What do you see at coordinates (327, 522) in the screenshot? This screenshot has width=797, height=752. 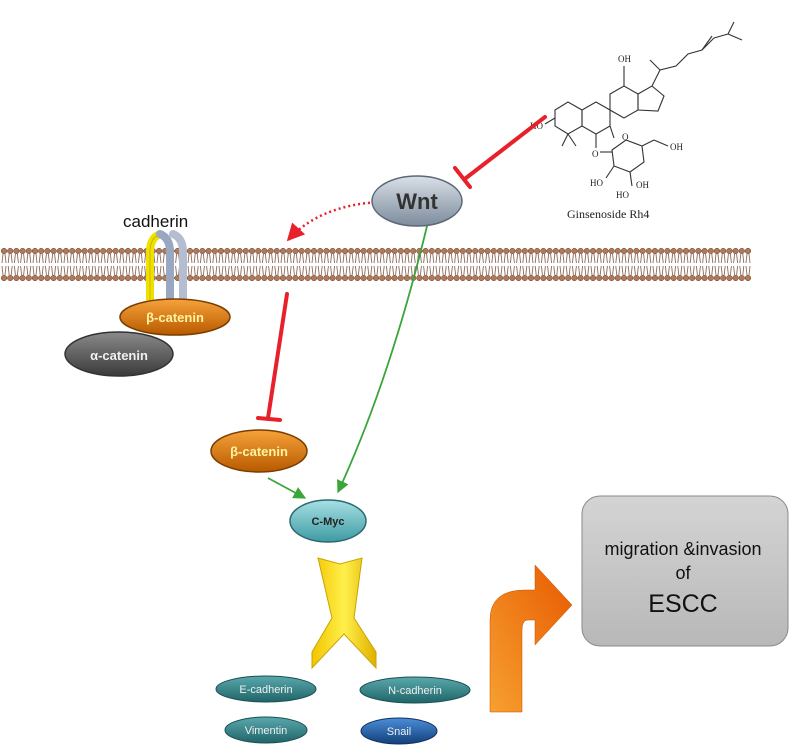 I see `cmyc-label: C-Myc` at bounding box center [327, 522].